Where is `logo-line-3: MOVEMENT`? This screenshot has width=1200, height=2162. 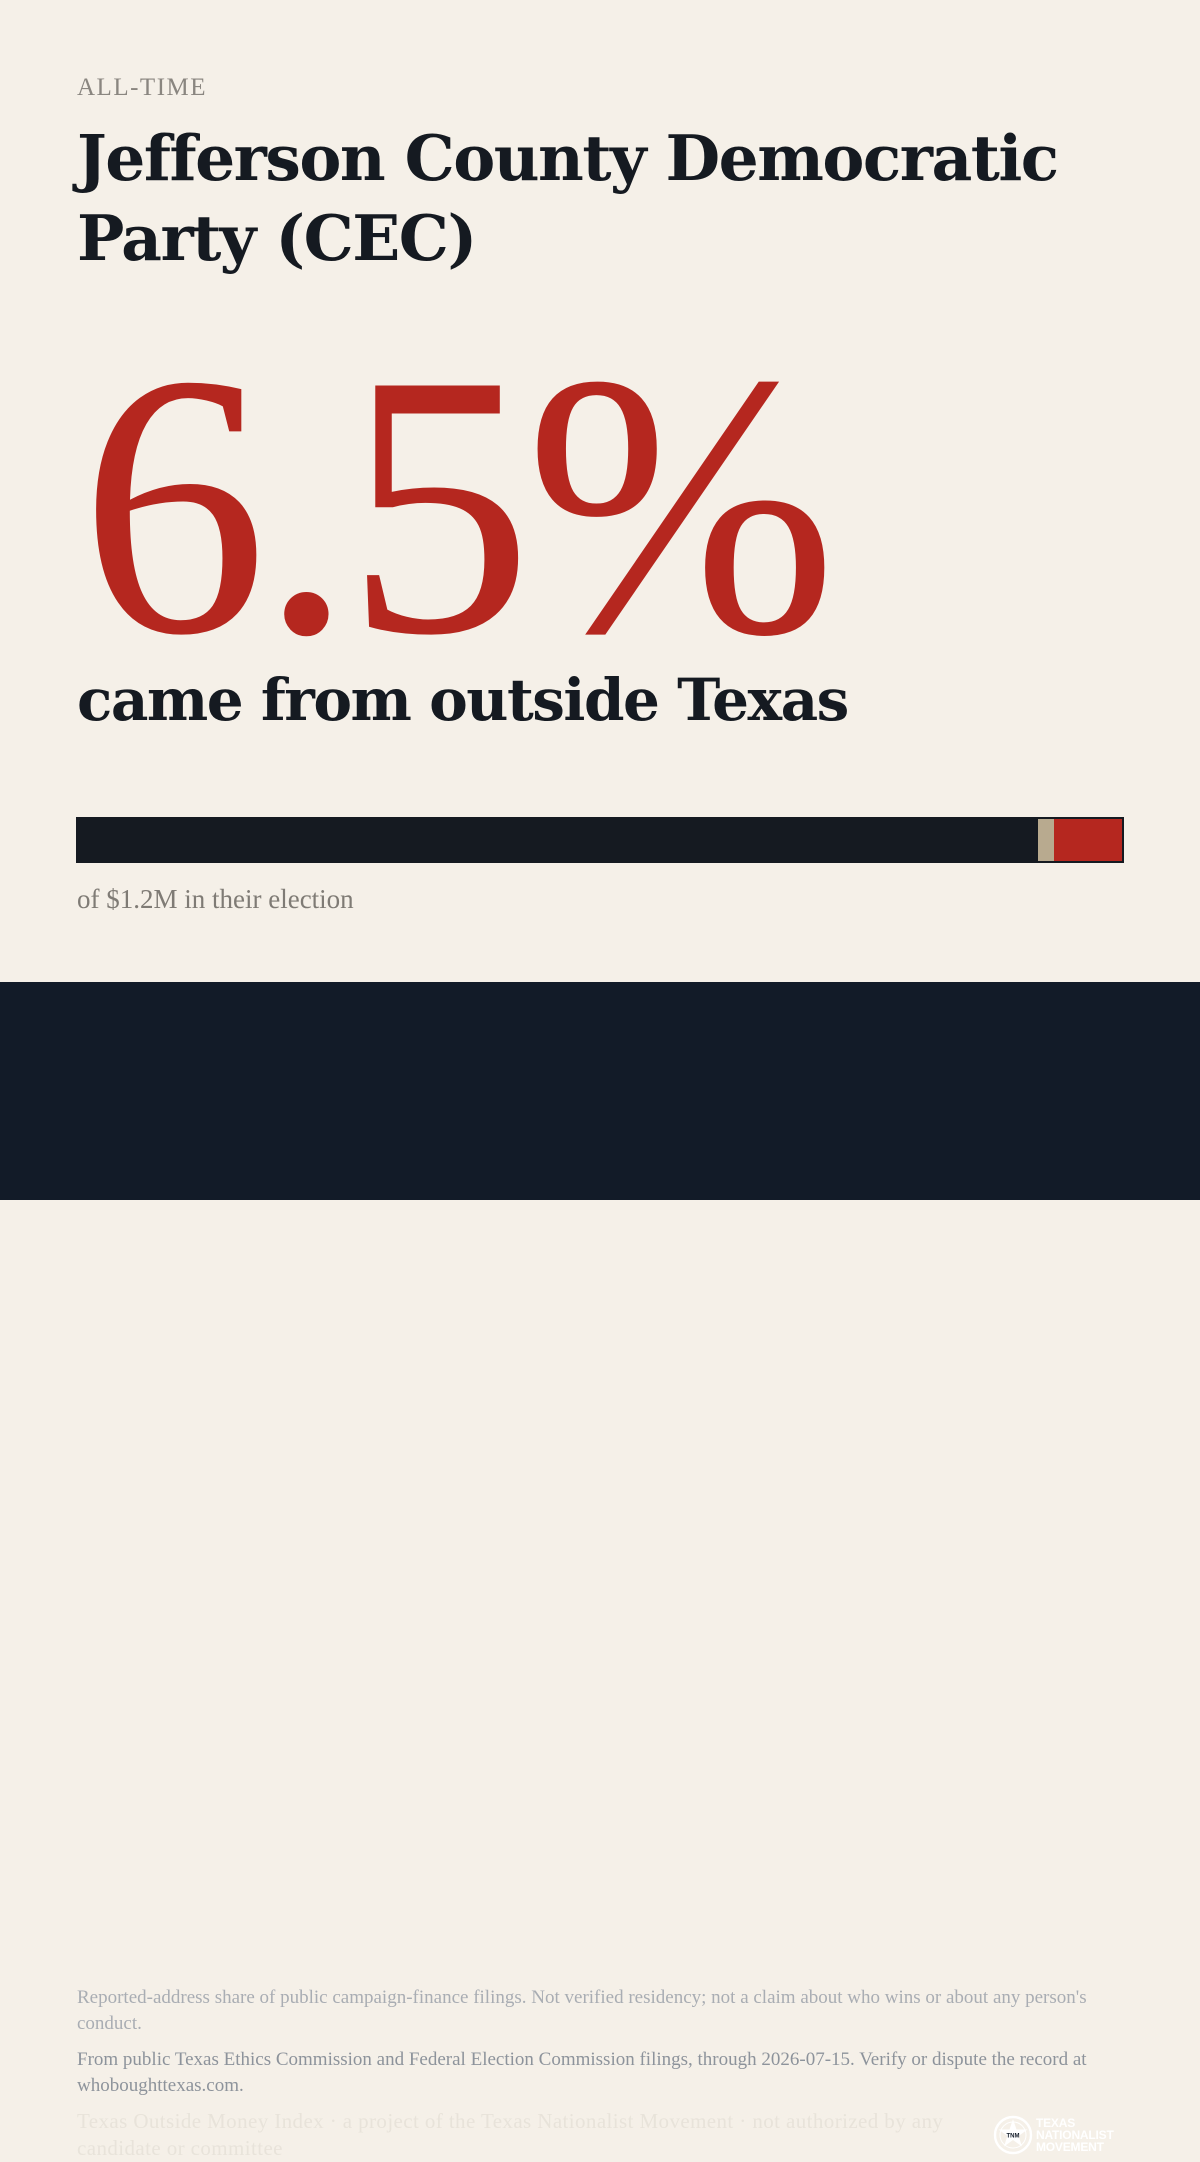 logo-line-3: MOVEMENT is located at coordinates (1070, 2147).